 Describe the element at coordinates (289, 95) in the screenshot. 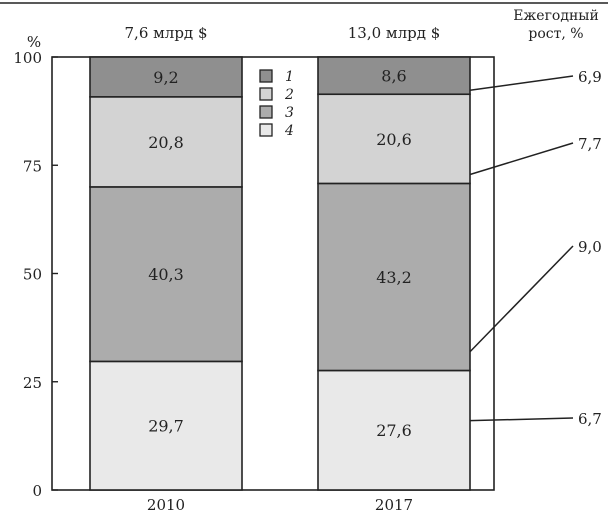

I see `legend-label: 2` at that location.